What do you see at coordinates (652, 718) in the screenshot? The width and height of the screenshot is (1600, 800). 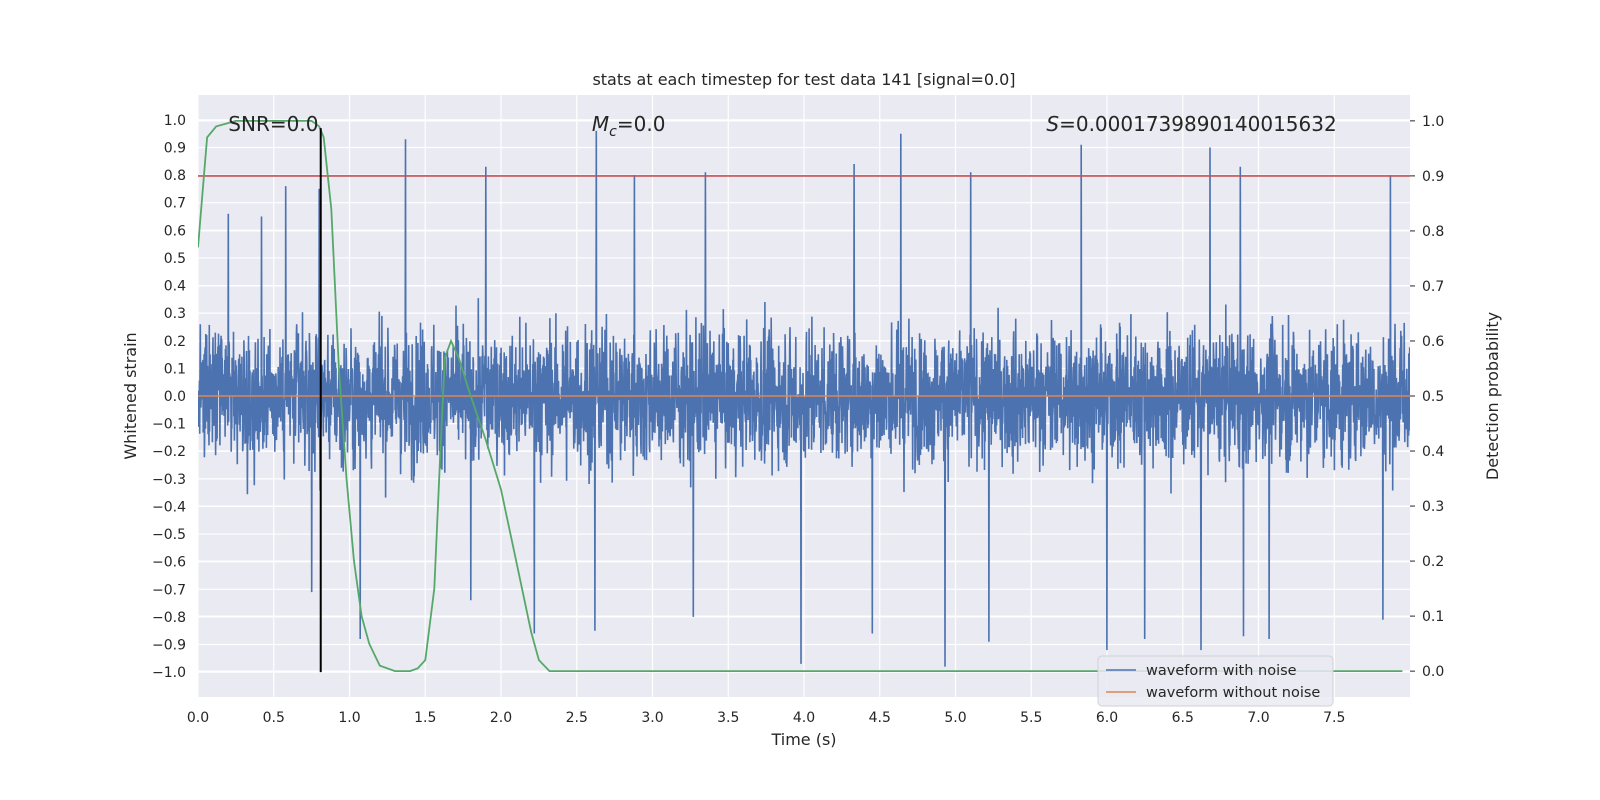 I see `x-tick-label: 3.0` at bounding box center [652, 718].